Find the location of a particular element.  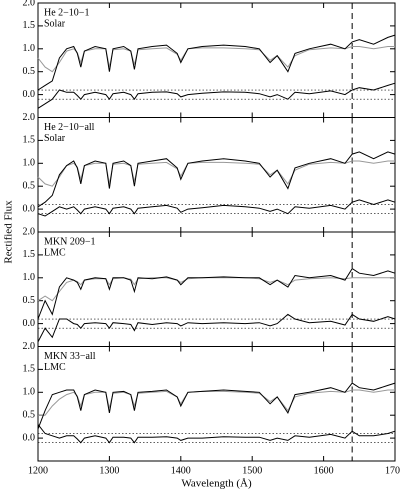

panel-label: MKN 209−1 is located at coordinates (69, 241).